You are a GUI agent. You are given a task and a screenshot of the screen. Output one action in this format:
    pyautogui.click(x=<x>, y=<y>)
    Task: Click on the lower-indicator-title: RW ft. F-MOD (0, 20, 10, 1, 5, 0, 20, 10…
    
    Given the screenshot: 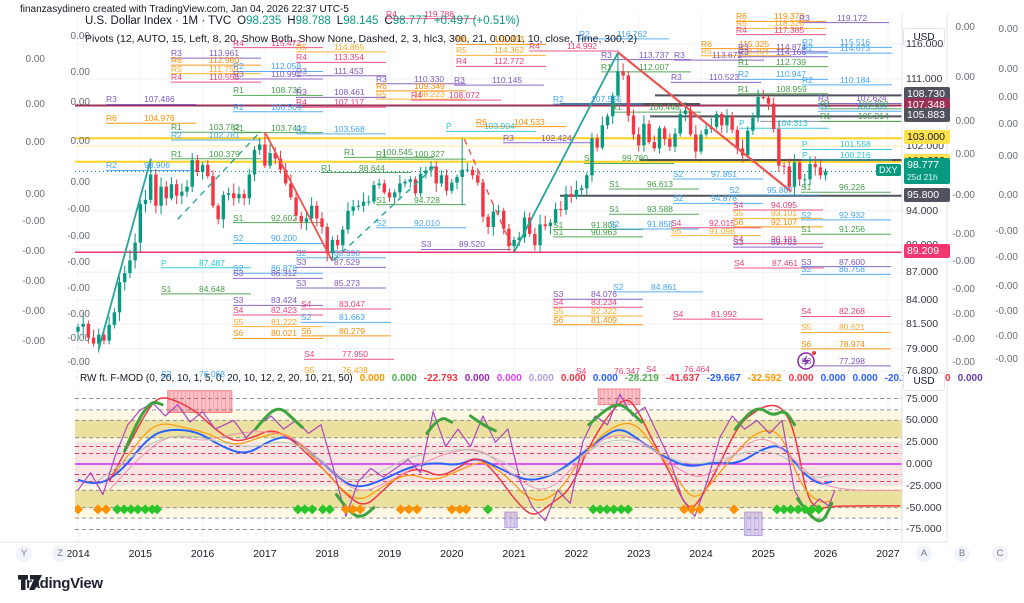 What is the action you would take?
    pyautogui.click(x=216, y=378)
    